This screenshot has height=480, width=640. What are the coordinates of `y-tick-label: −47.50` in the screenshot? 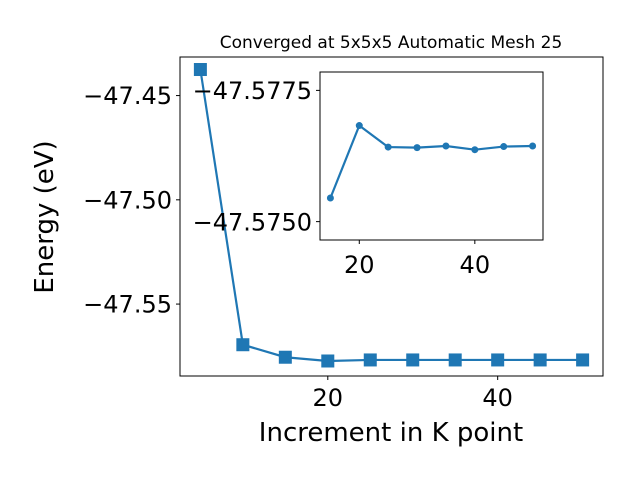 It's located at (127, 200).